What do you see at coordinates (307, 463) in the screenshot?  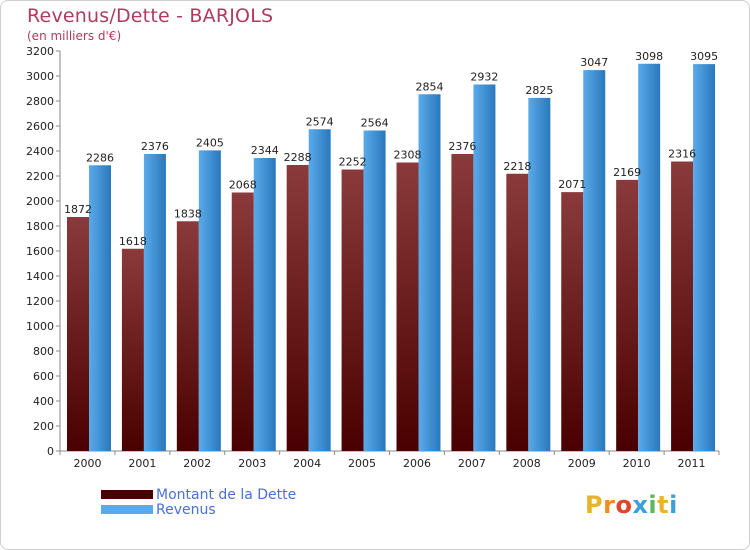 I see `x-tick-label: 2004` at bounding box center [307, 463].